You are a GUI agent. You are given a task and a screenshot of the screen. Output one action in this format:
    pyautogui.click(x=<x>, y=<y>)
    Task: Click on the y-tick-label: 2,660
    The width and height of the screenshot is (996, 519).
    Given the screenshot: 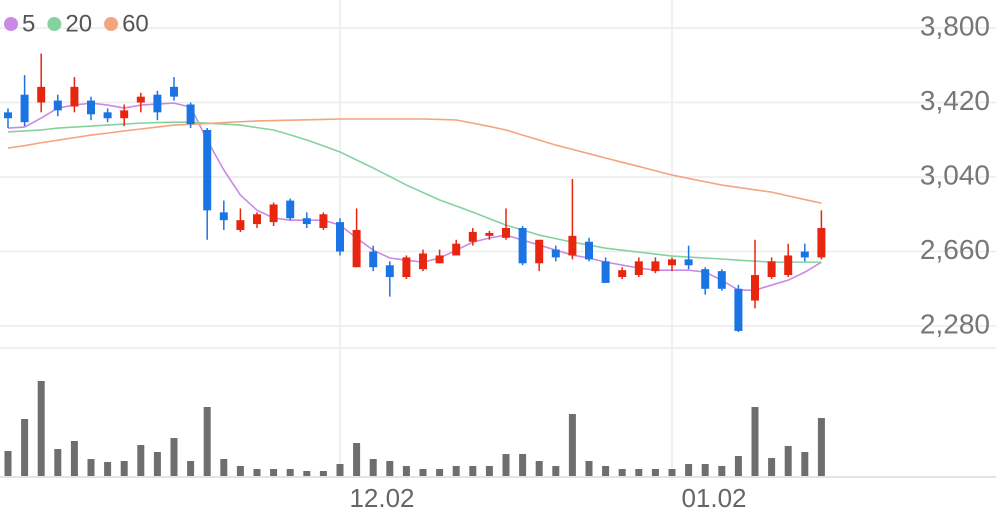 What is the action you would take?
    pyautogui.click(x=955, y=249)
    